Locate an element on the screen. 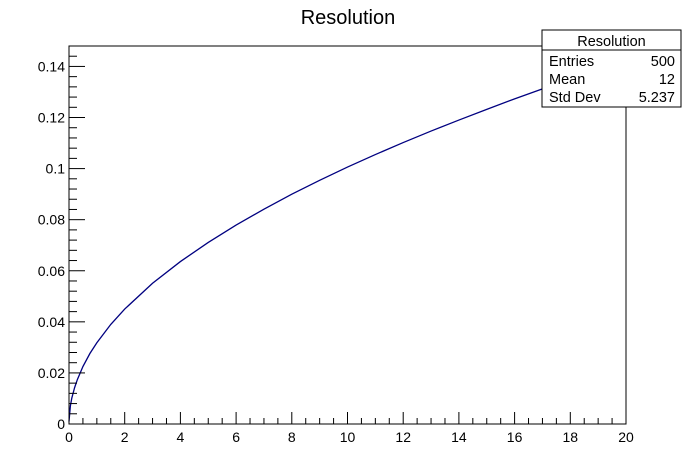 Image resolution: width=696 pixels, height=472 pixels. x-tick-label: 4 is located at coordinates (181, 437).